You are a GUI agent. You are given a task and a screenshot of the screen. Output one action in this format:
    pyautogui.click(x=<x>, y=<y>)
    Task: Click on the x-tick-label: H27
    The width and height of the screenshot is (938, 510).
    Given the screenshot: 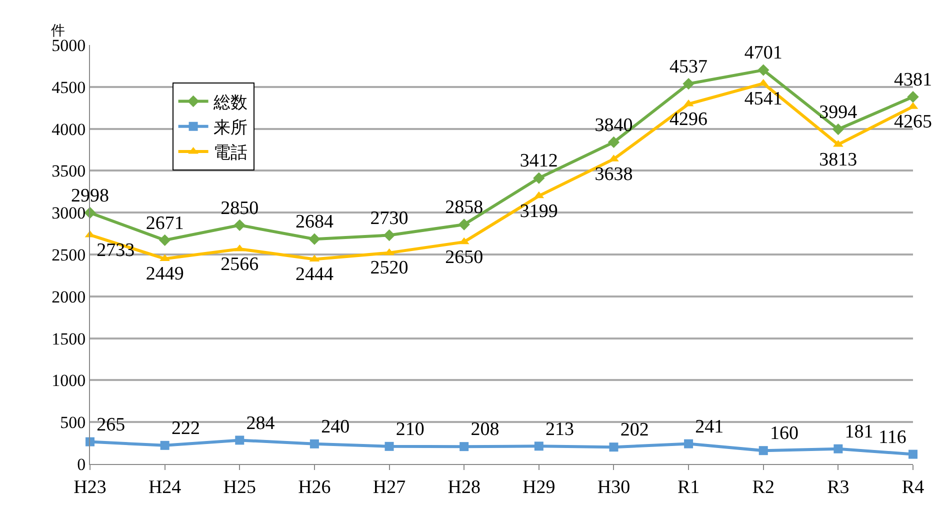 What is the action you would take?
    pyautogui.click(x=389, y=487)
    